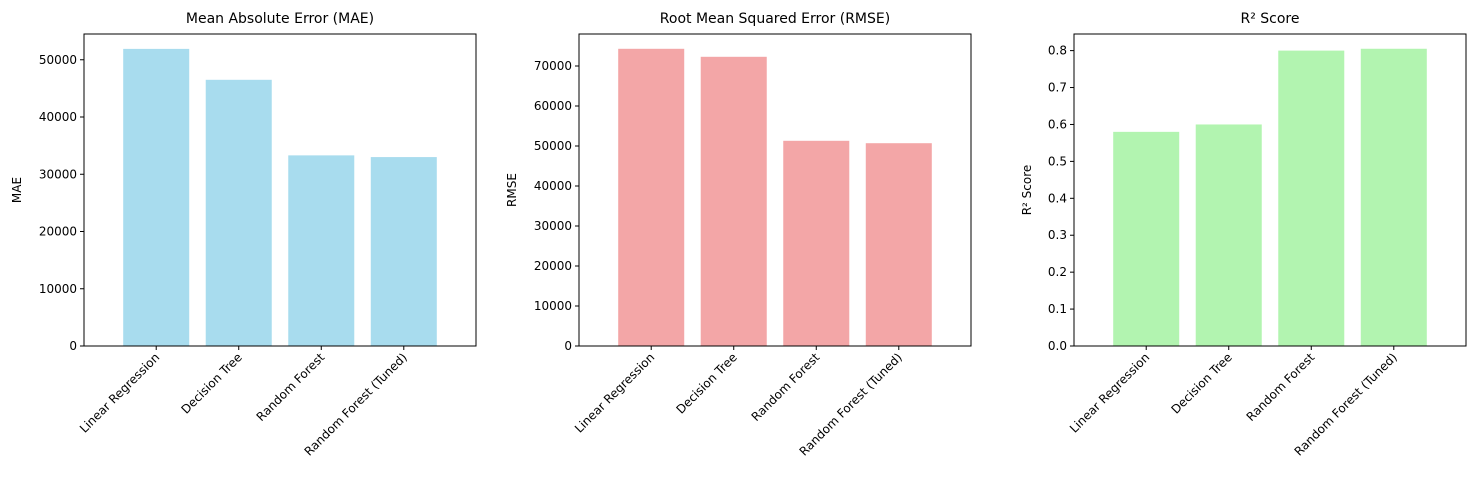 The height and width of the screenshot is (490, 1482). What do you see at coordinates (17, 190) in the screenshot?
I see `y-axis-label: MAE` at bounding box center [17, 190].